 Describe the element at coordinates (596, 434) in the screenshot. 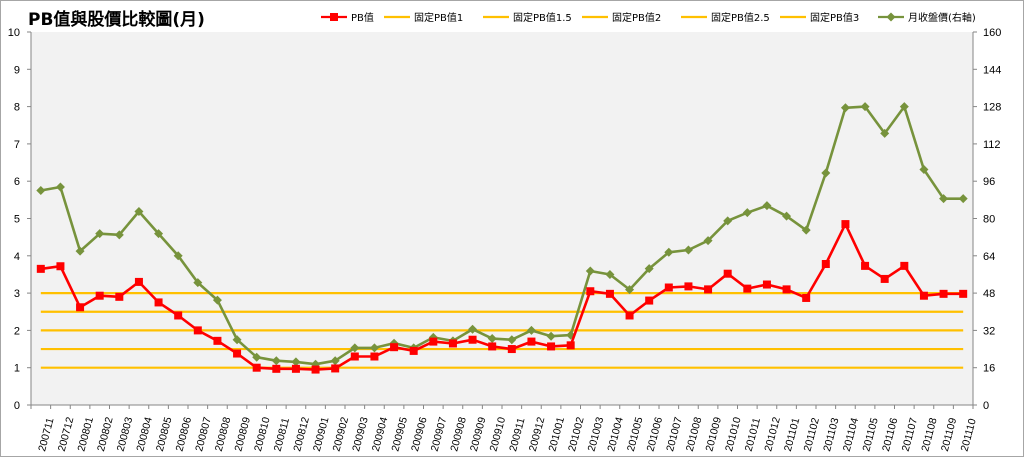

I see `x-axis-tick-label: 201003` at that location.